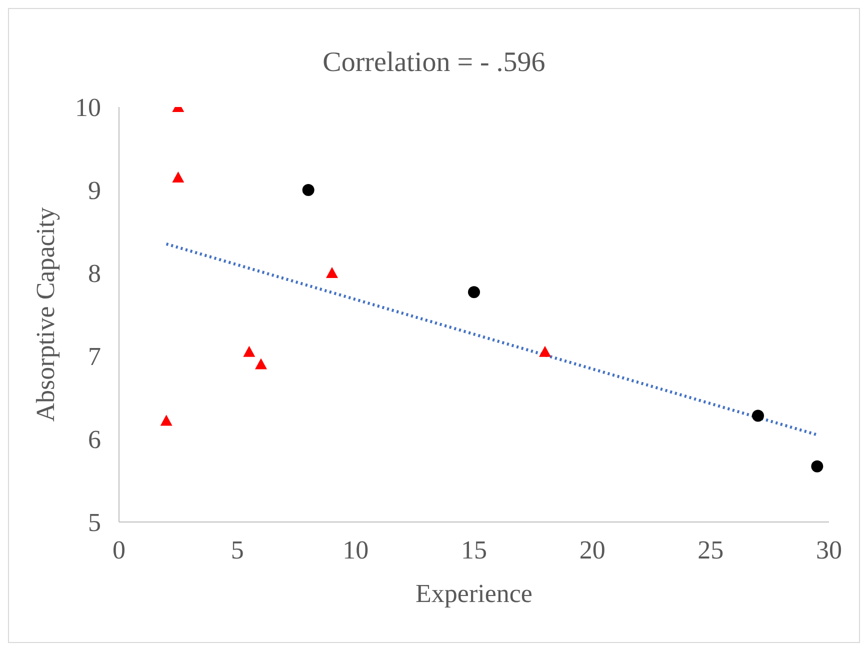 The height and width of the screenshot is (651, 868). I want to click on chart-title: Correlation = - .596, so click(434, 63).